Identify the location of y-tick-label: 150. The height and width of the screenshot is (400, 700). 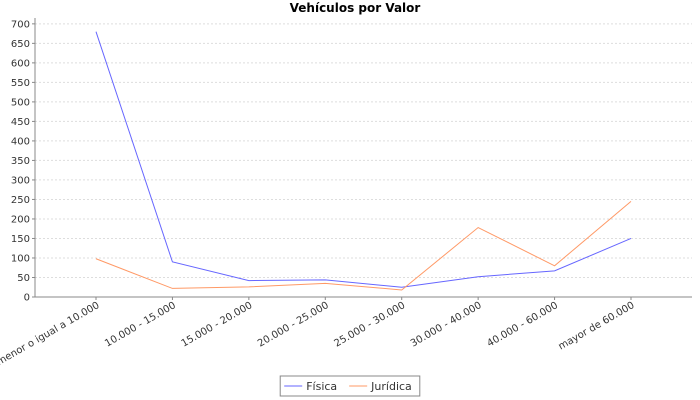
(20, 239).